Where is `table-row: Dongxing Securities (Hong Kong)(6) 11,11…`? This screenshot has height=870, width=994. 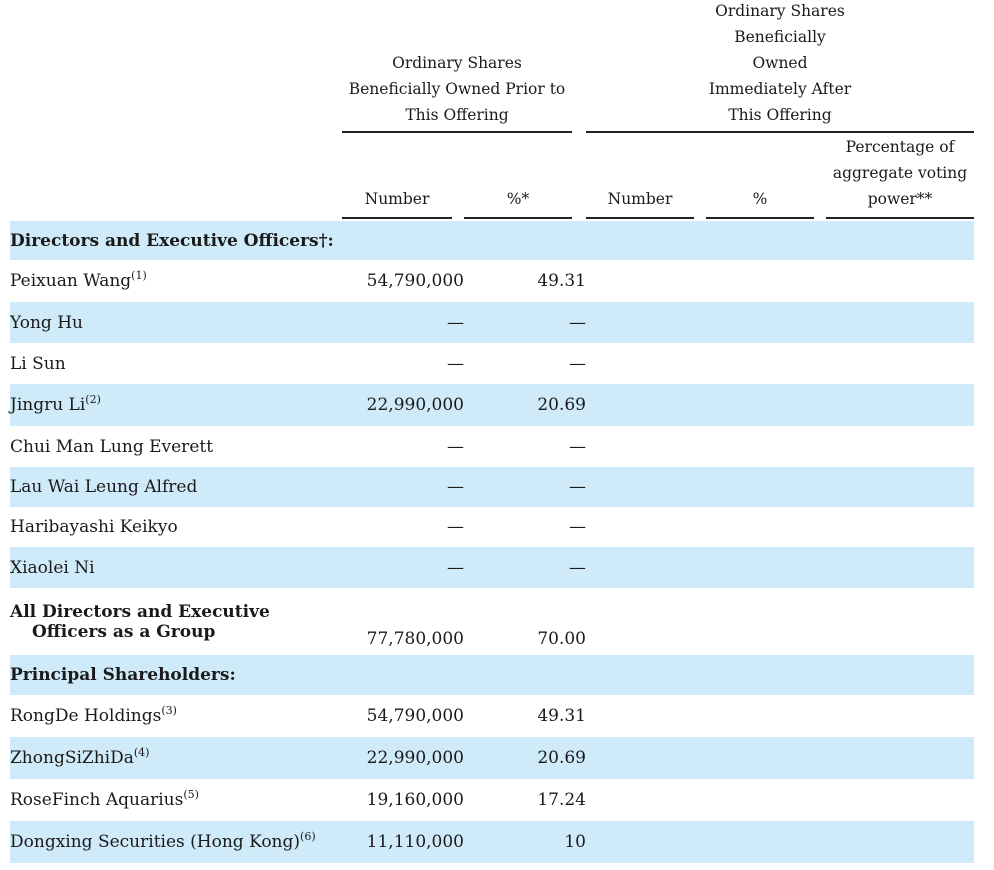
table-row: Dongxing Securities (Hong Kong)(6) 11,11… is located at coordinates (492, 842).